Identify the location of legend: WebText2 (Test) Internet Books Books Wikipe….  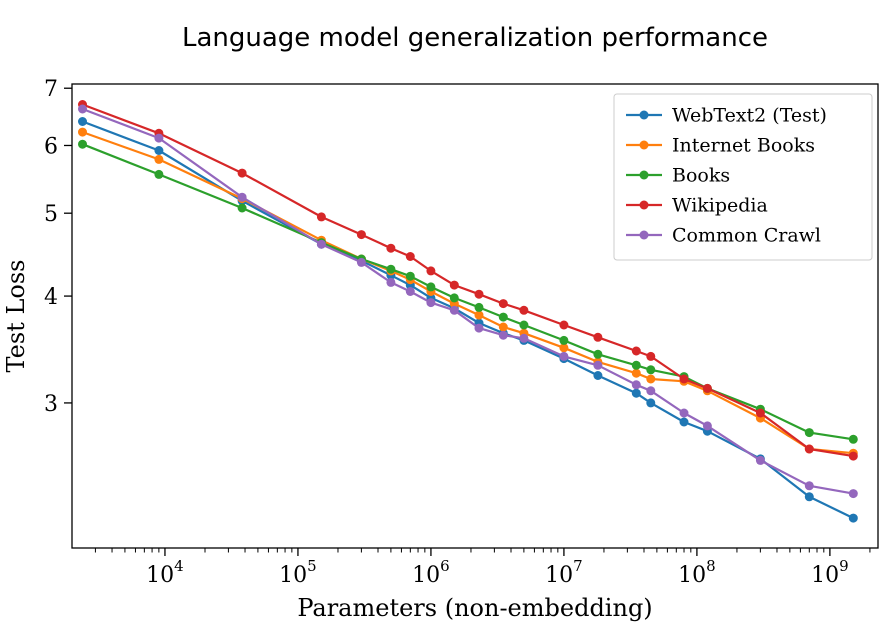
(743, 177).